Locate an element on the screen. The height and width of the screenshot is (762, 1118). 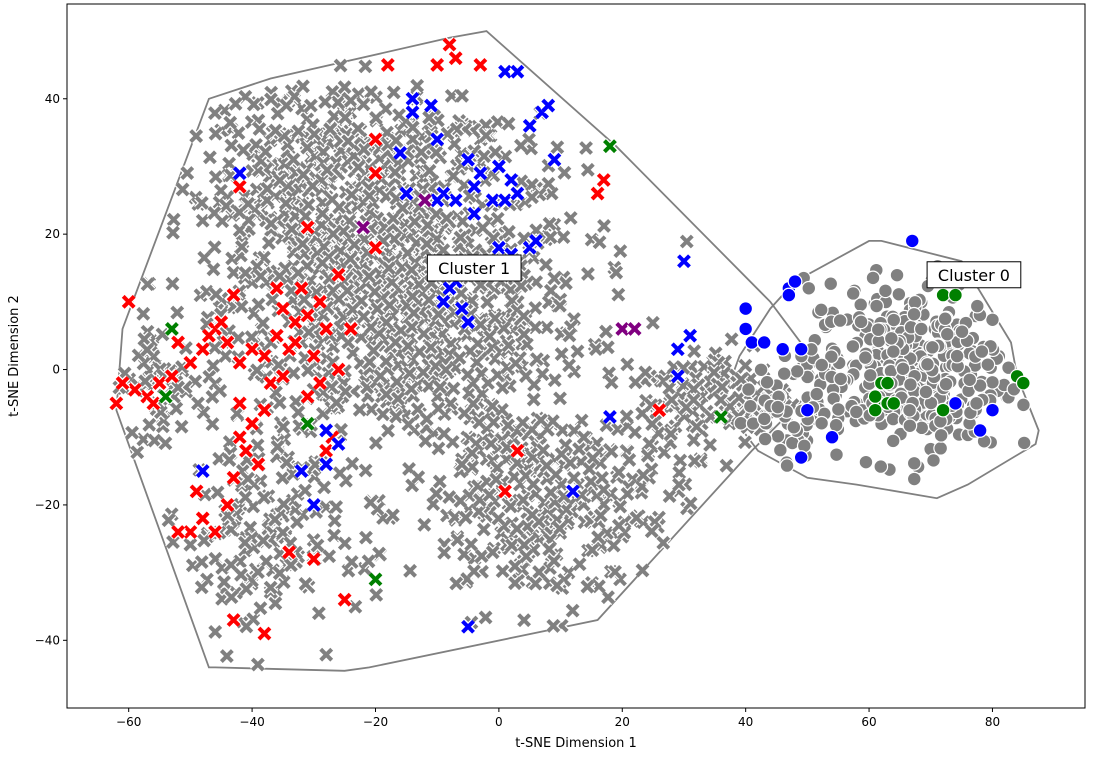
y-tick-label: 0 is located at coordinates (56, 370).